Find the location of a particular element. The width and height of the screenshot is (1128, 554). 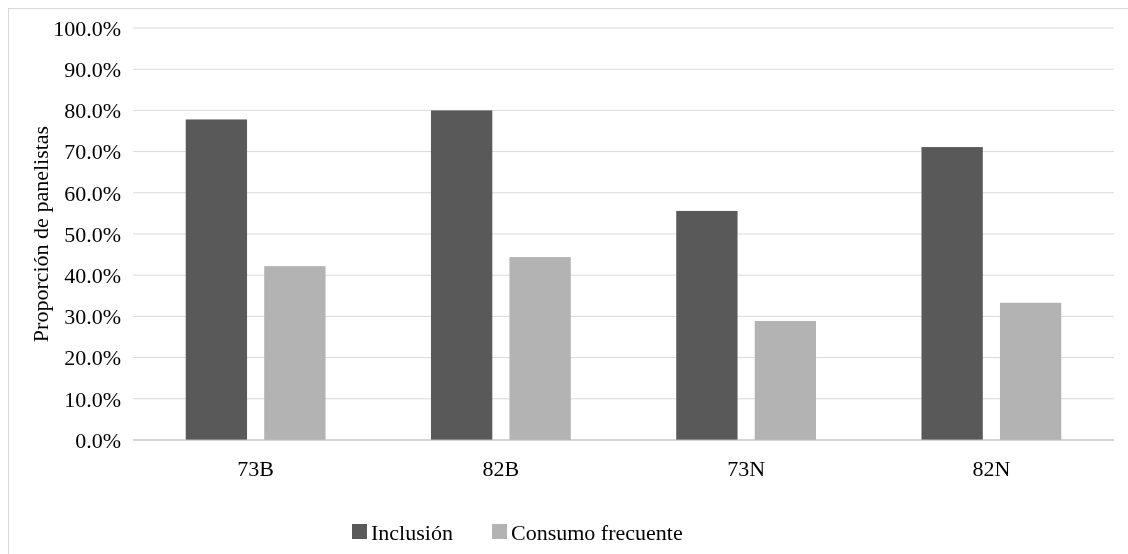

legend-label: Inclusión is located at coordinates (412, 532).